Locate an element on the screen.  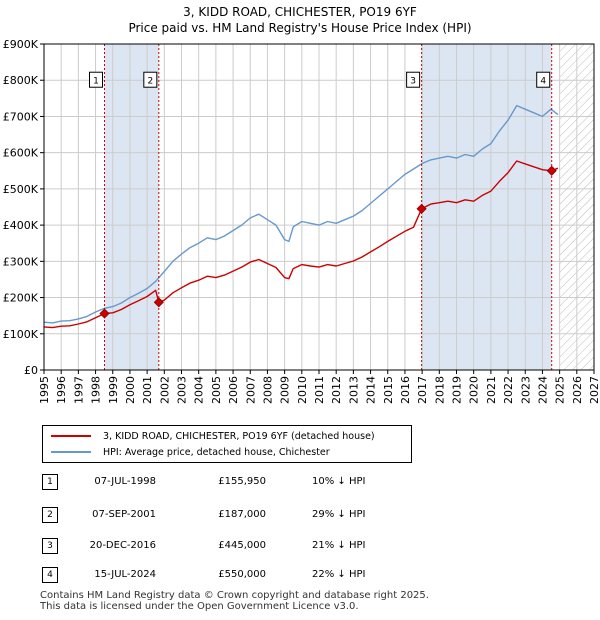
y-tick-label: £900K is located at coordinates (21, 44).